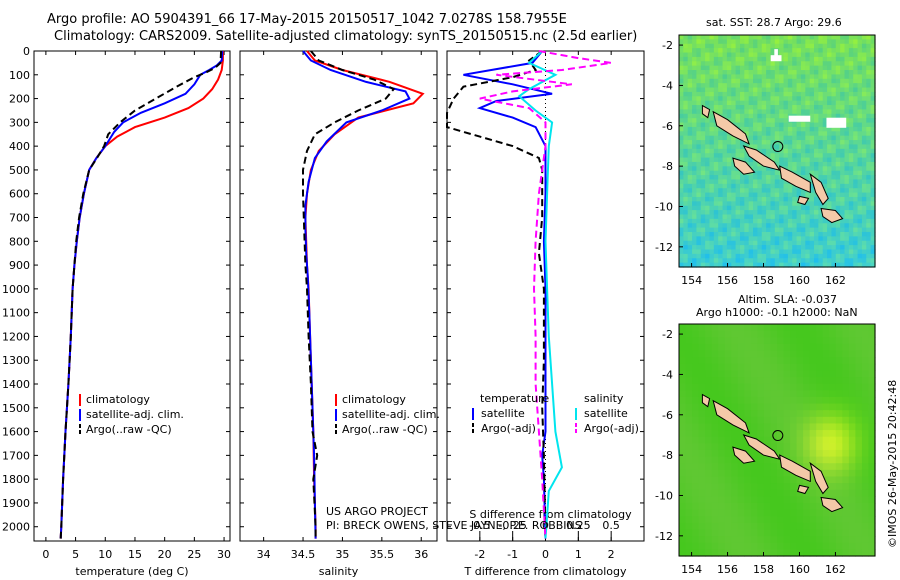  Describe the element at coordinates (611, 428) in the screenshot. I see `legend-label: Argo(-adj)` at that location.